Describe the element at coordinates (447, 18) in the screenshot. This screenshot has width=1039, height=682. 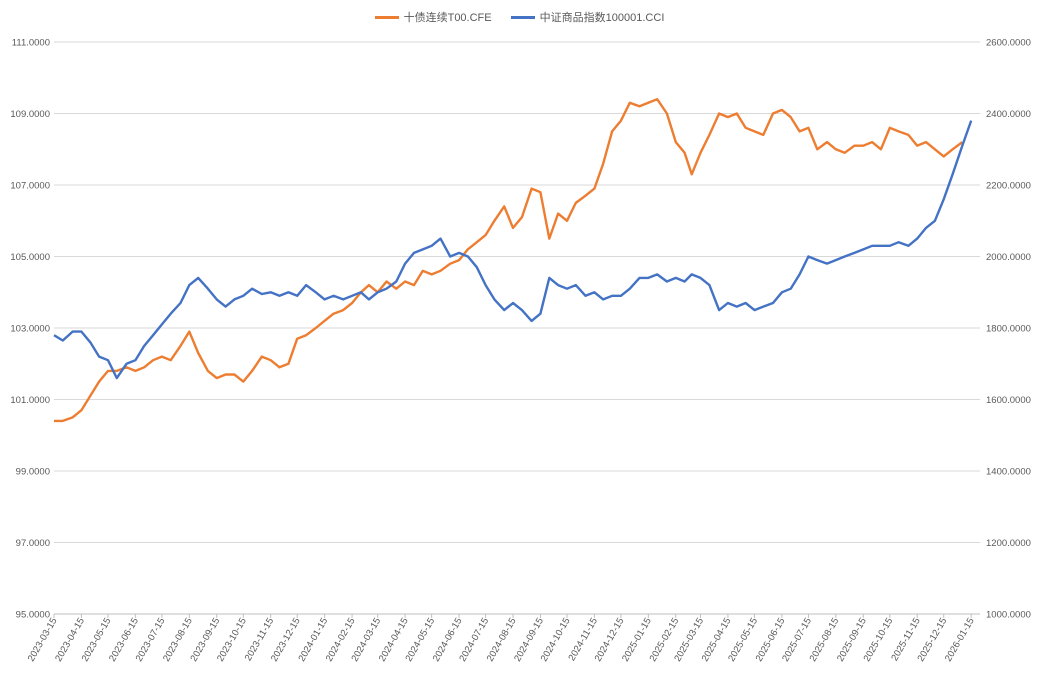
I see `legend-label-bond: 十债连续T00.CFE` at that location.